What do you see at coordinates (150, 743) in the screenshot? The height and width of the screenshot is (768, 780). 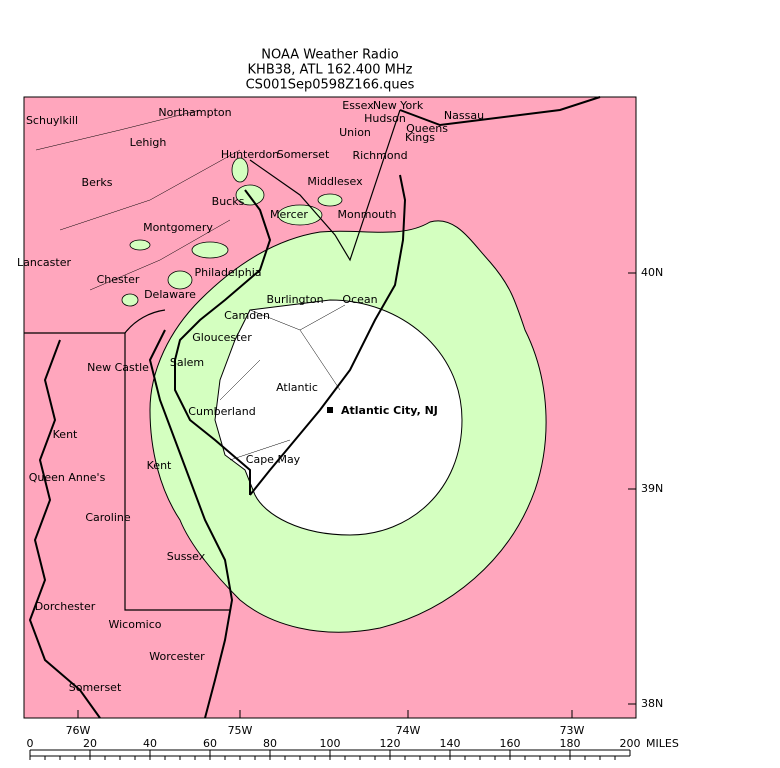 I see `scale-label: 40` at bounding box center [150, 743].